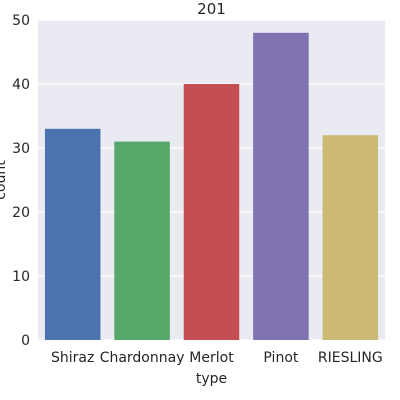  I want to click on x-tick-label: Merlot, so click(211, 358).